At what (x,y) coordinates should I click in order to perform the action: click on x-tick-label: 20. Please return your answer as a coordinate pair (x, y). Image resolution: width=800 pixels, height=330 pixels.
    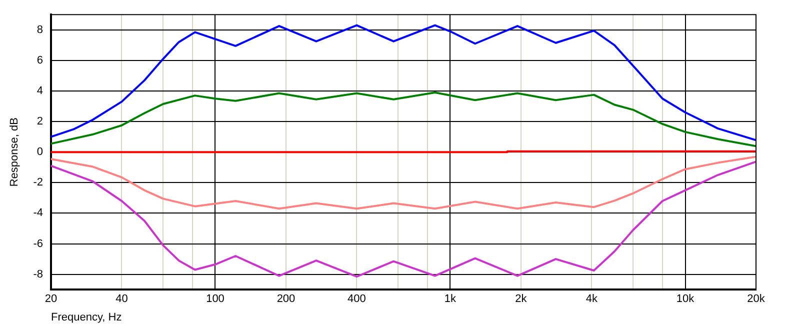
    Looking at the image, I should click on (51, 299).